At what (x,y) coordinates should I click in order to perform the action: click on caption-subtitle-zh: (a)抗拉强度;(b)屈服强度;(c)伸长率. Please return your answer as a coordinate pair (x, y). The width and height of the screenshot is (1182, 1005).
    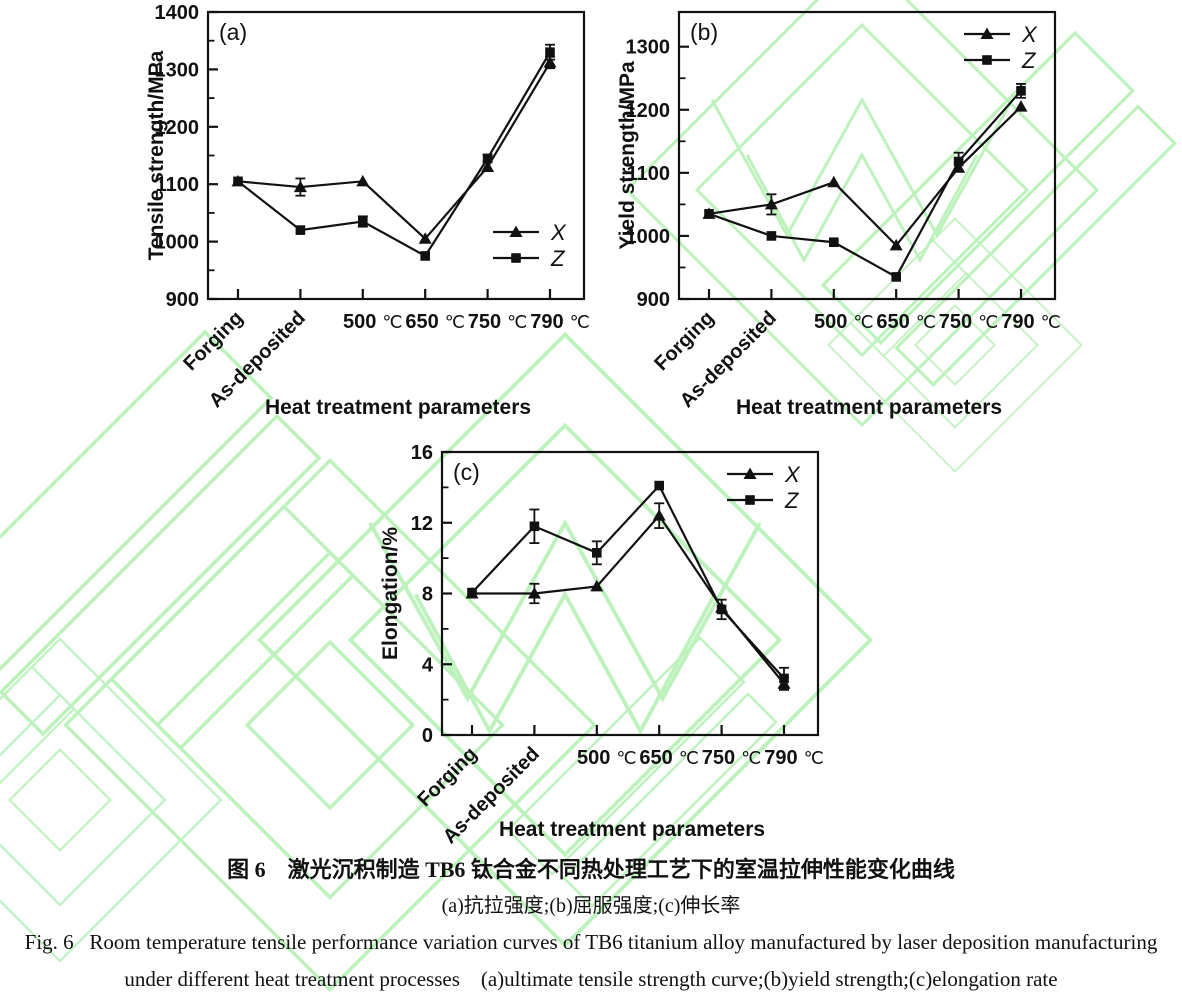
    Looking at the image, I should click on (591, 906).